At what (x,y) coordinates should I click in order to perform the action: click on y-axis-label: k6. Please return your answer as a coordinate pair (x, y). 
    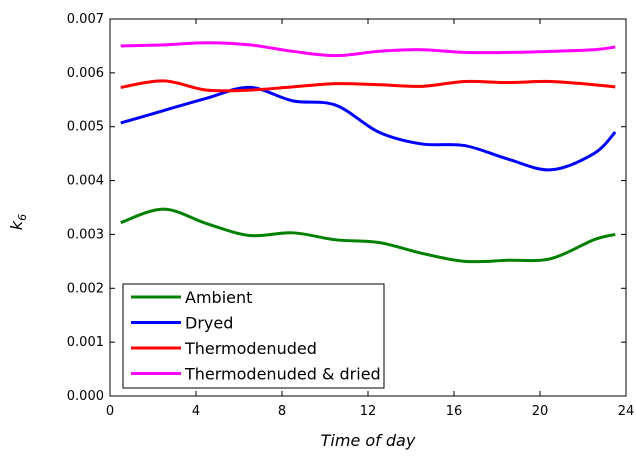
    Looking at the image, I should click on (18, 222).